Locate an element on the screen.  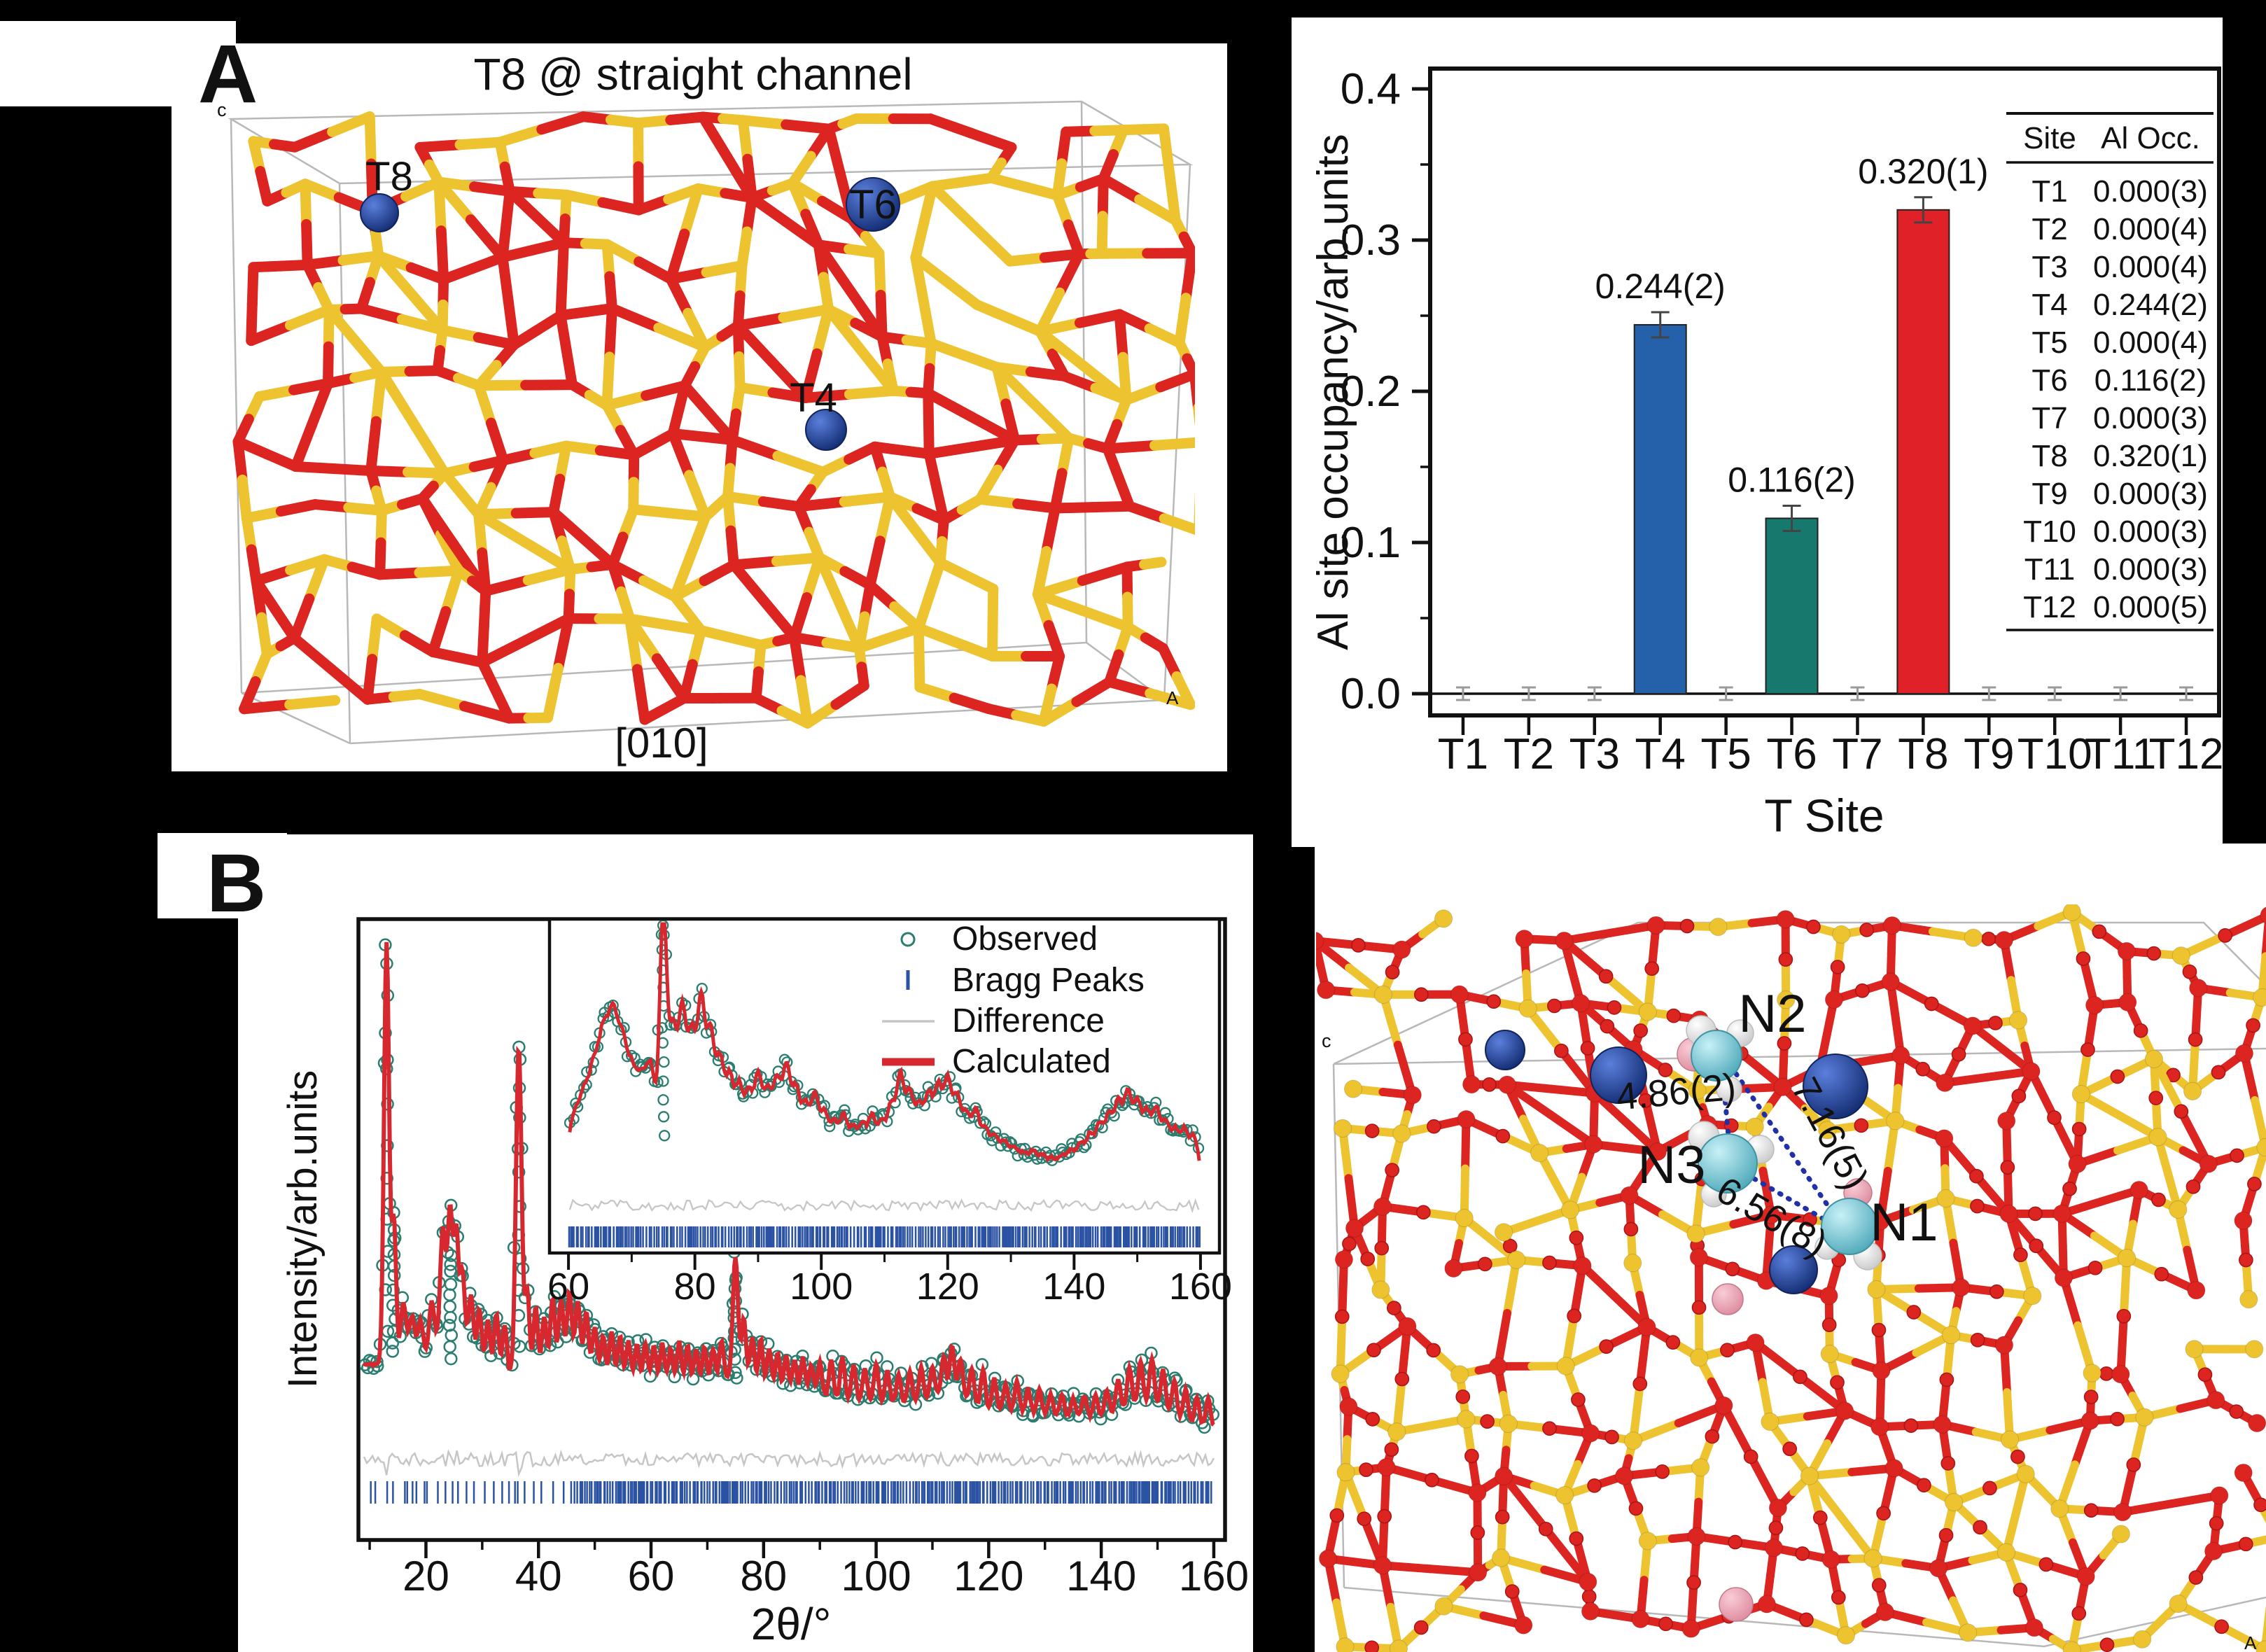
bar-y-tick-label: 0.2 is located at coordinates (1371, 392).